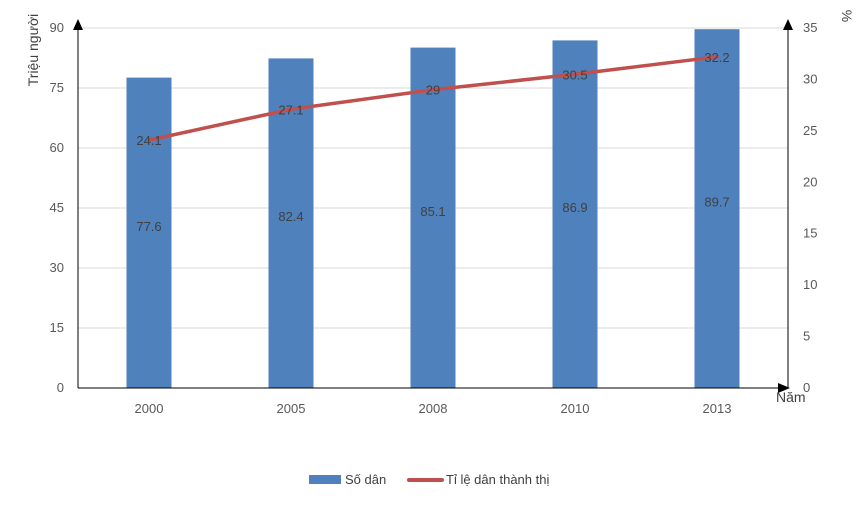 The height and width of the screenshot is (510, 867). I want to click on line-data-label: 24.1, so click(148, 140).